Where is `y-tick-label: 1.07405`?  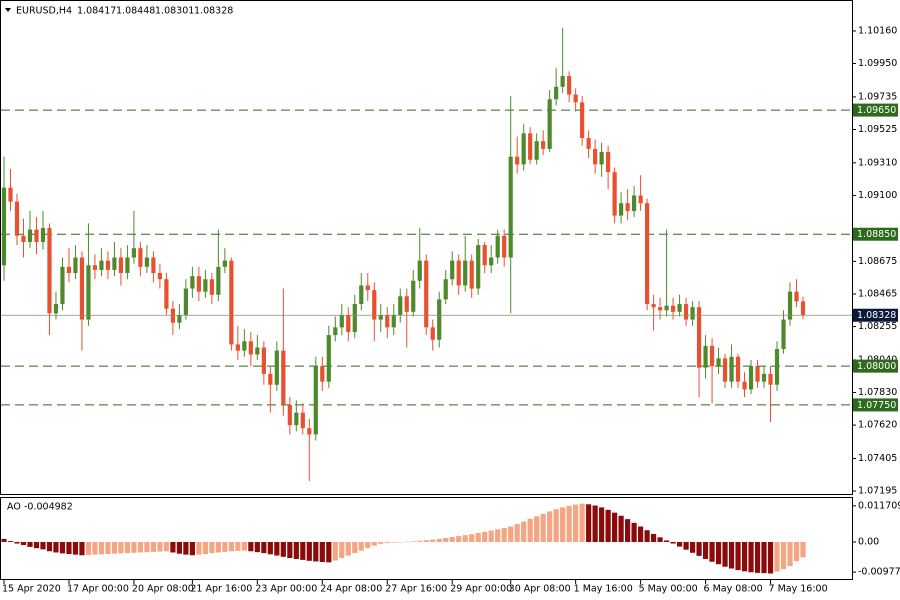
y-tick-label: 1.07405 is located at coordinates (877, 458).